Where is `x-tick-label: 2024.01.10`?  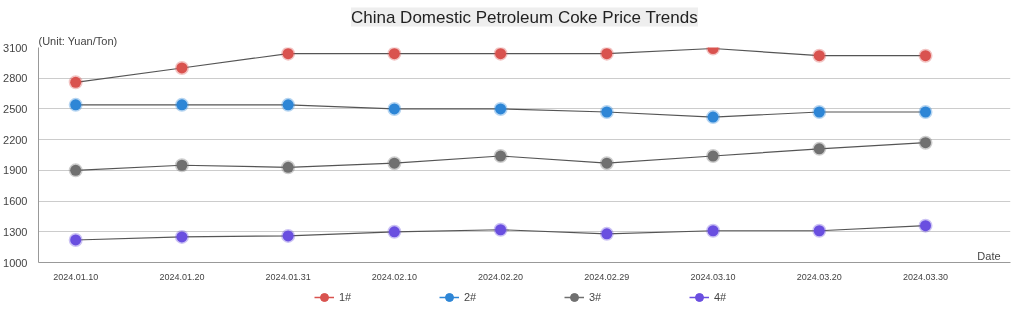
x-tick-label: 2024.01.10 is located at coordinates (76, 276).